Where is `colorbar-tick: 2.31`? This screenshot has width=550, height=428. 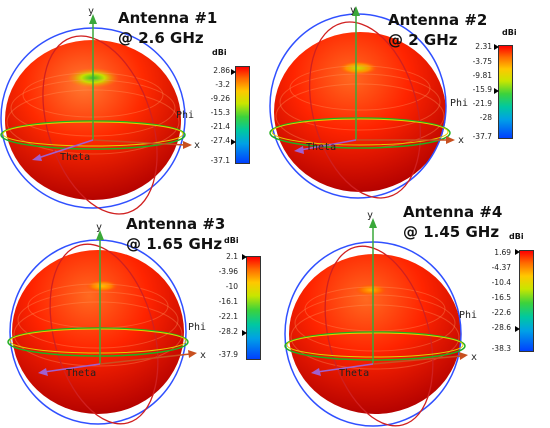 colorbar-tick: 2.31 is located at coordinates (483, 46).